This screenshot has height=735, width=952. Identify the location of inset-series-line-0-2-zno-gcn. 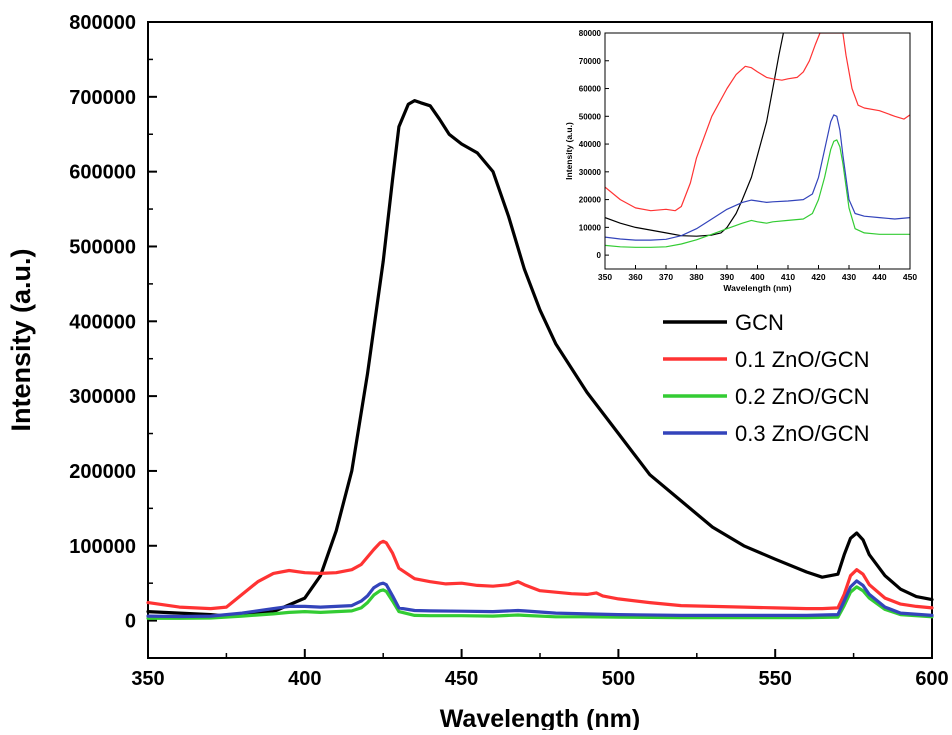
(757, 193).